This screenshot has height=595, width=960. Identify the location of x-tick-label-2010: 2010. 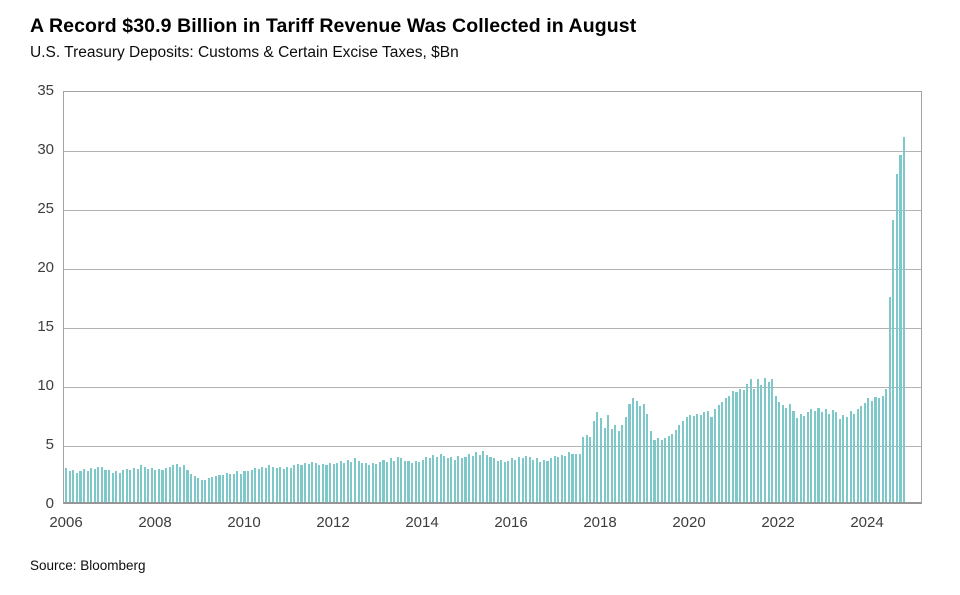
(244, 522).